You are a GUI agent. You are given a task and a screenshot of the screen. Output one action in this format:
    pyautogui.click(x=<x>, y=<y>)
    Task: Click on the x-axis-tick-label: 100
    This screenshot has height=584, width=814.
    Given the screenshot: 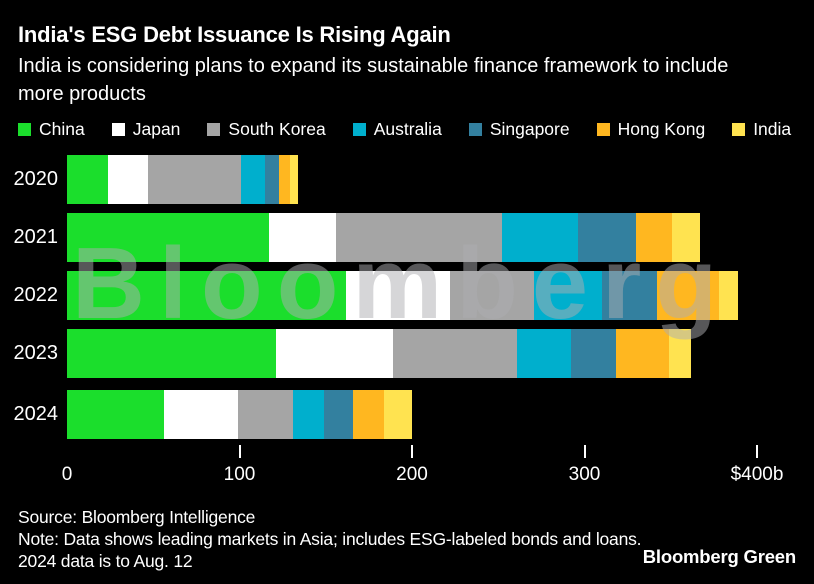 What is the action you would take?
    pyautogui.click(x=239, y=474)
    